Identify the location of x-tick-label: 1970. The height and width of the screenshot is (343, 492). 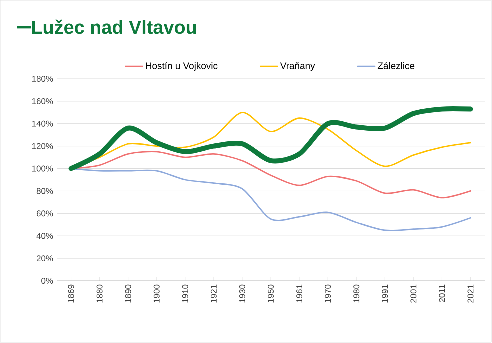
(328, 293).